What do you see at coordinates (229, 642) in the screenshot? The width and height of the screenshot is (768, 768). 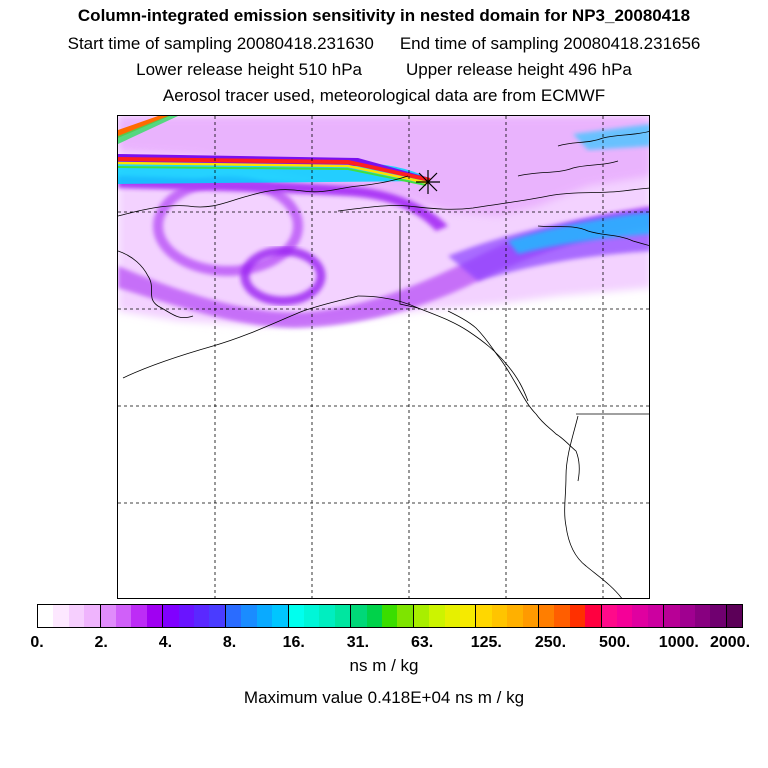 I see `color-scale-tick-label: 8.` at bounding box center [229, 642].